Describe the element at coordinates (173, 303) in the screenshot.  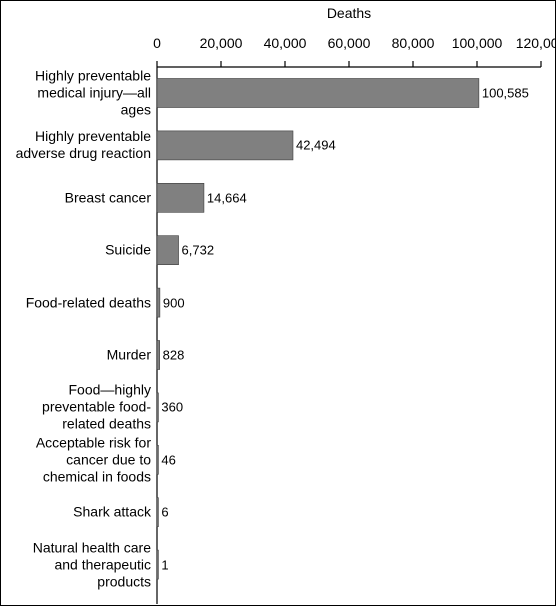
I see `value-label: 900` at that location.